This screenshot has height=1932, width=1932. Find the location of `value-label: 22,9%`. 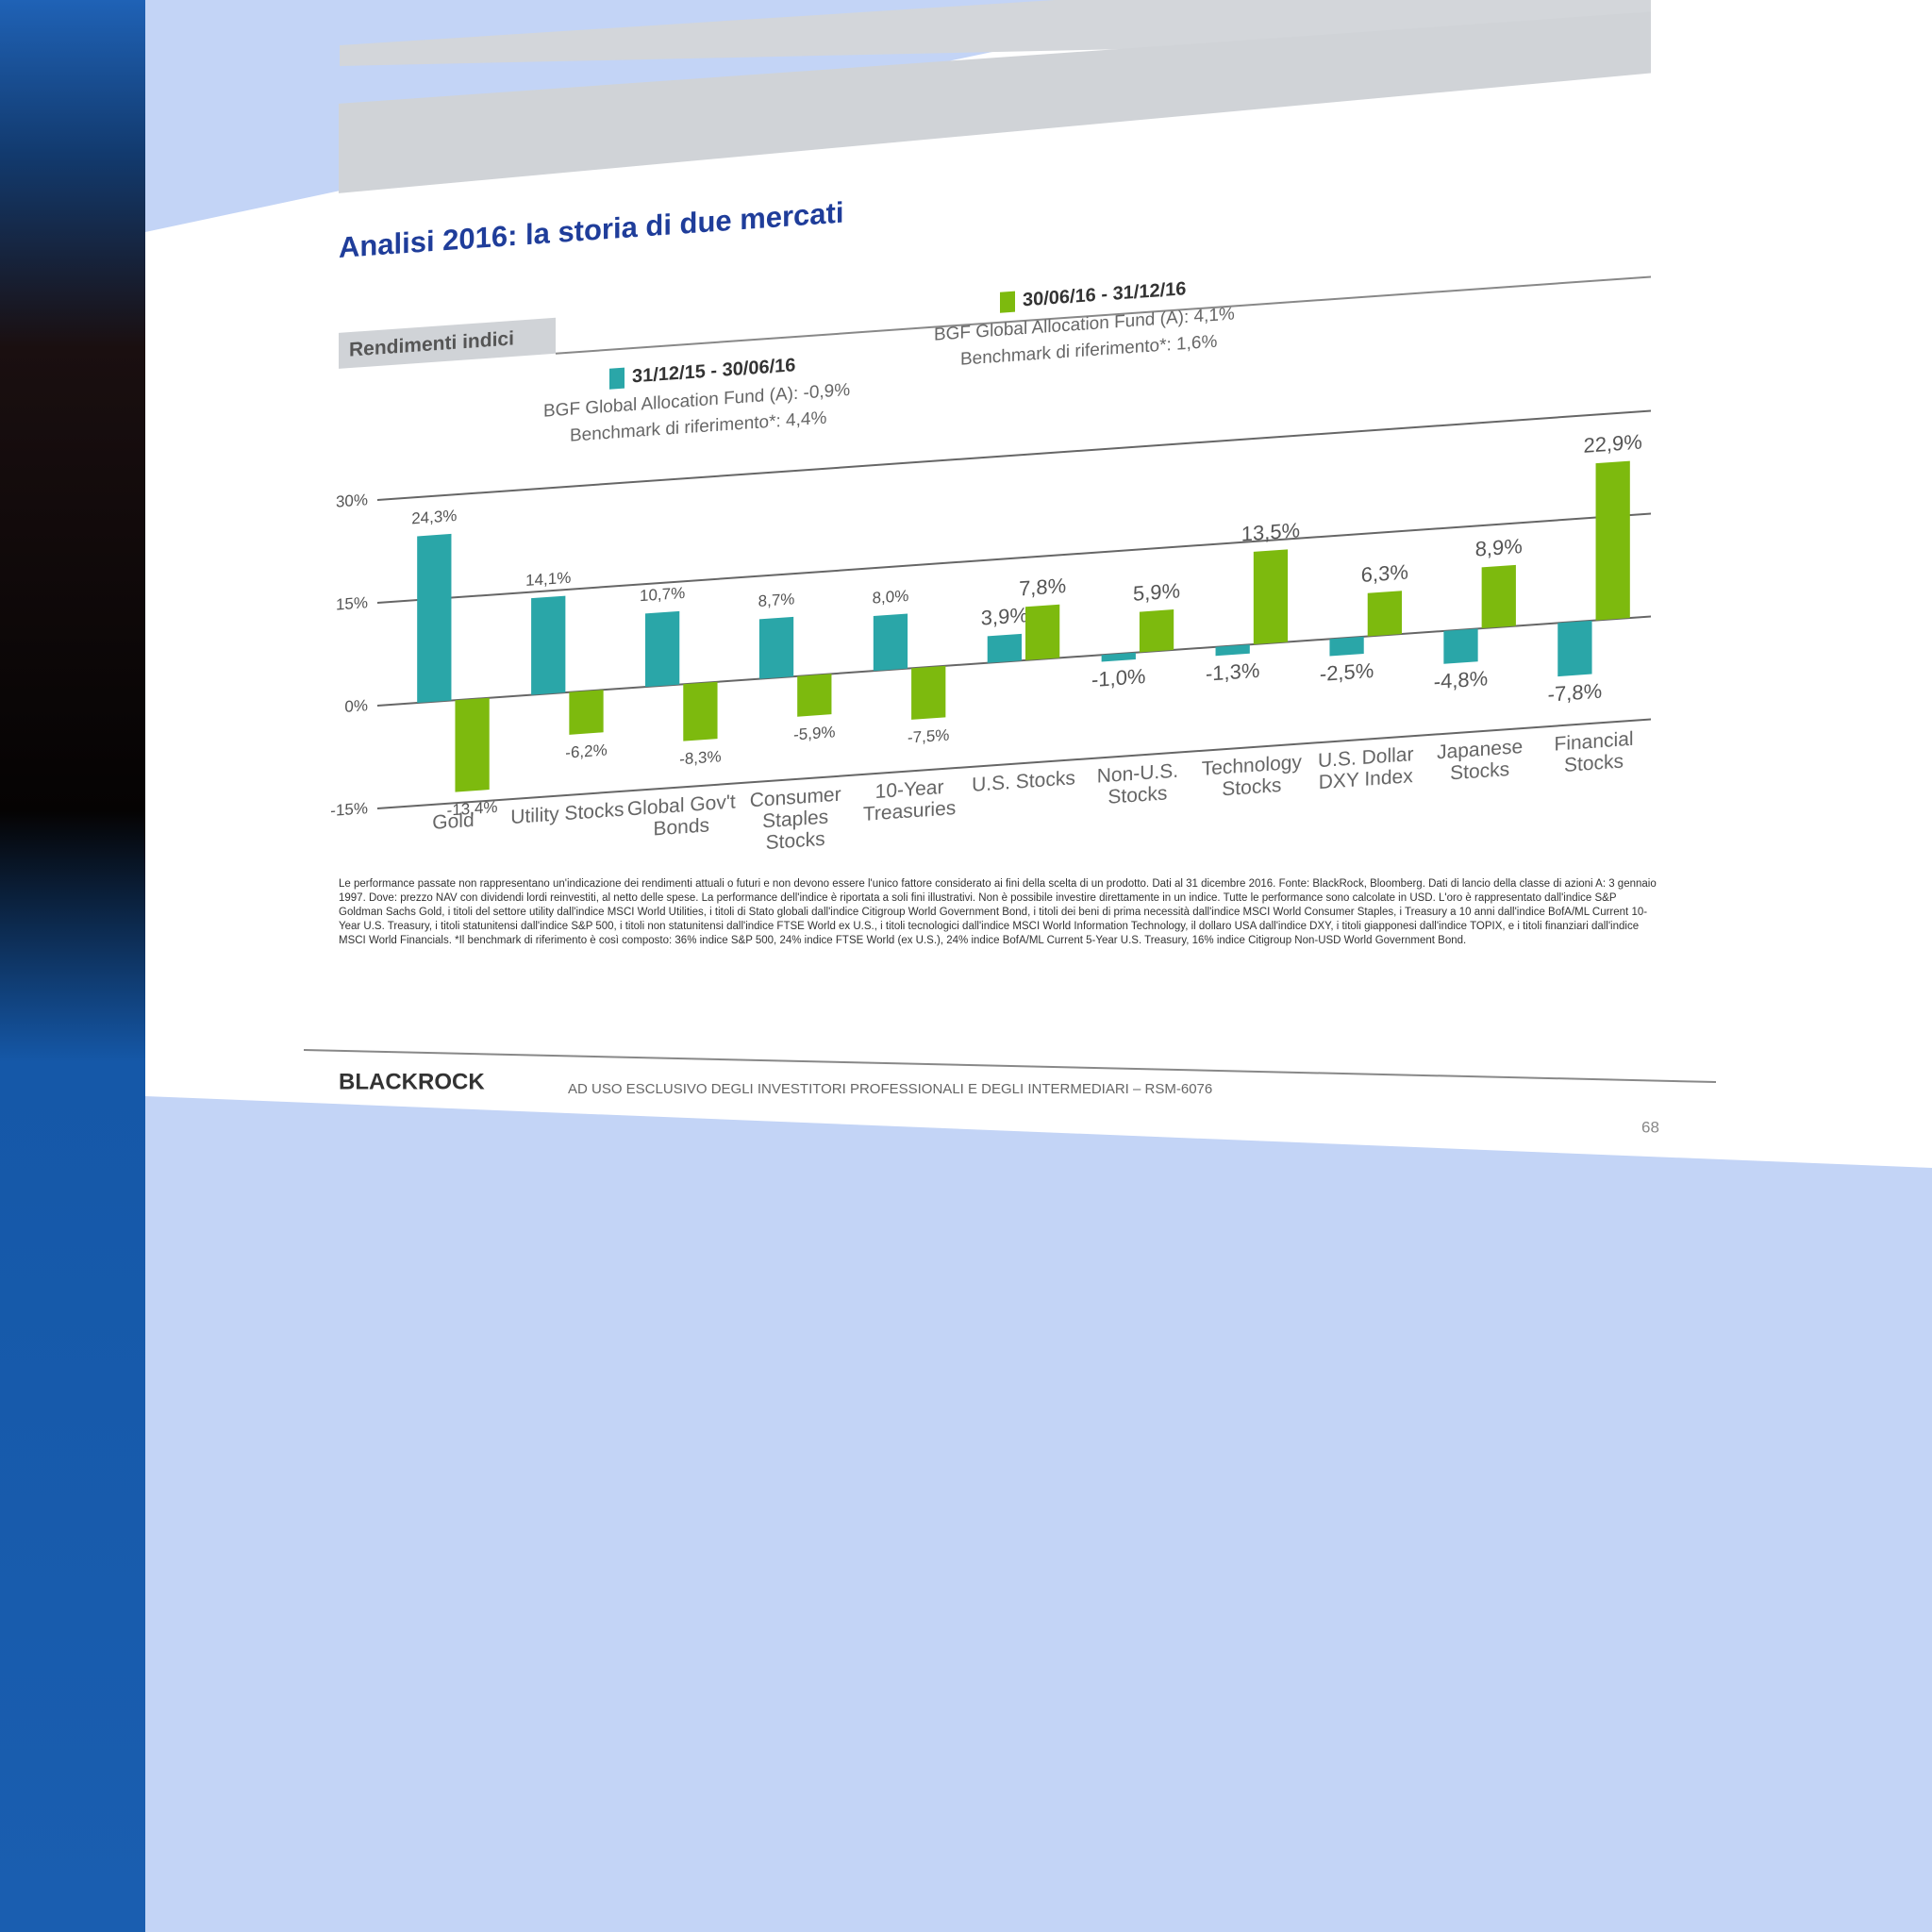

value-label: 22,9% is located at coordinates (1613, 444).